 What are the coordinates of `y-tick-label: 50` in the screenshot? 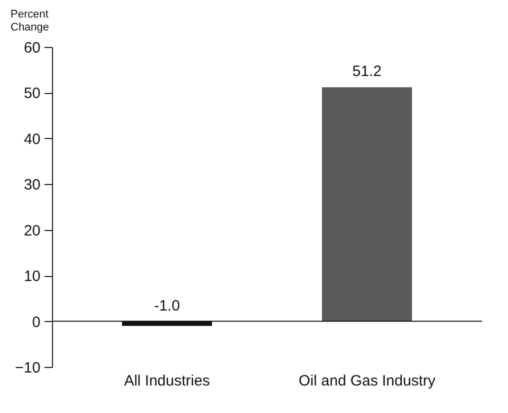 It's located at (32, 93).